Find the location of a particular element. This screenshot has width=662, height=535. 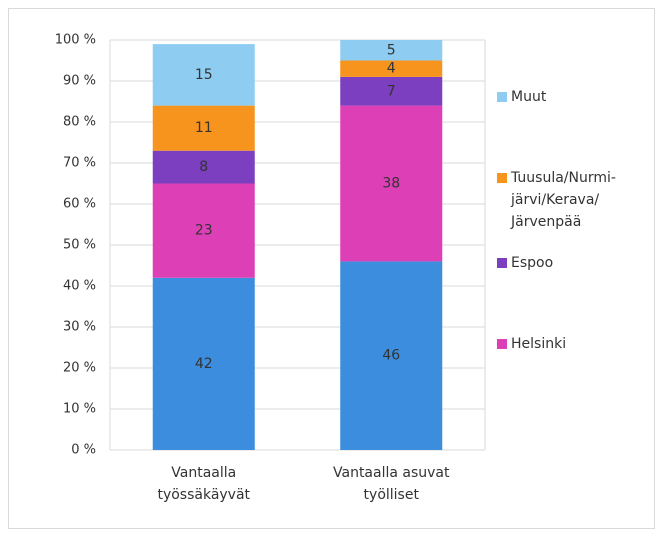

data-label: 4 is located at coordinates (391, 69).